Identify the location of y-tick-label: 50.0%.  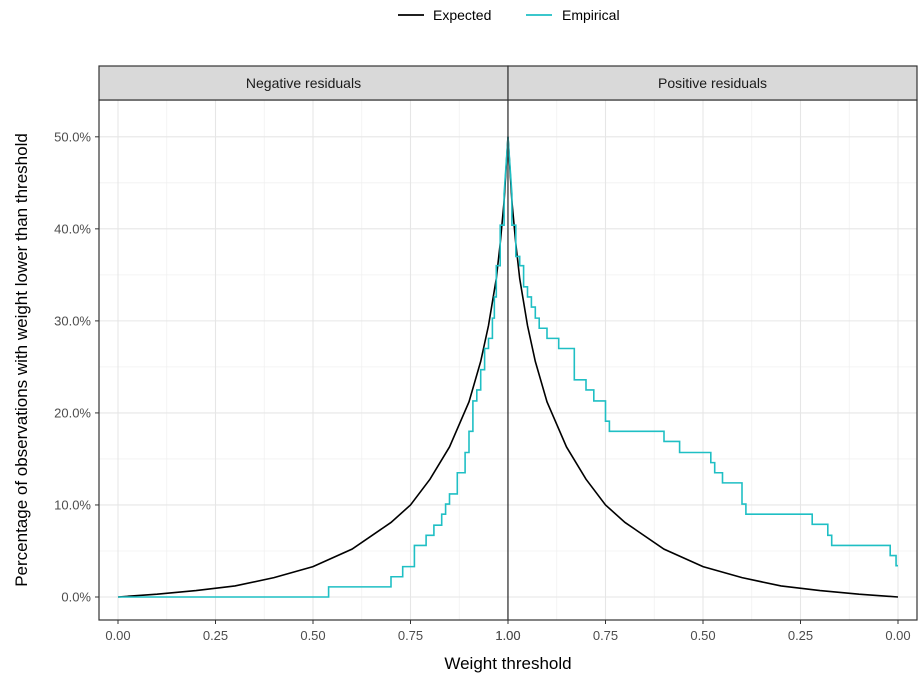
(72, 136).